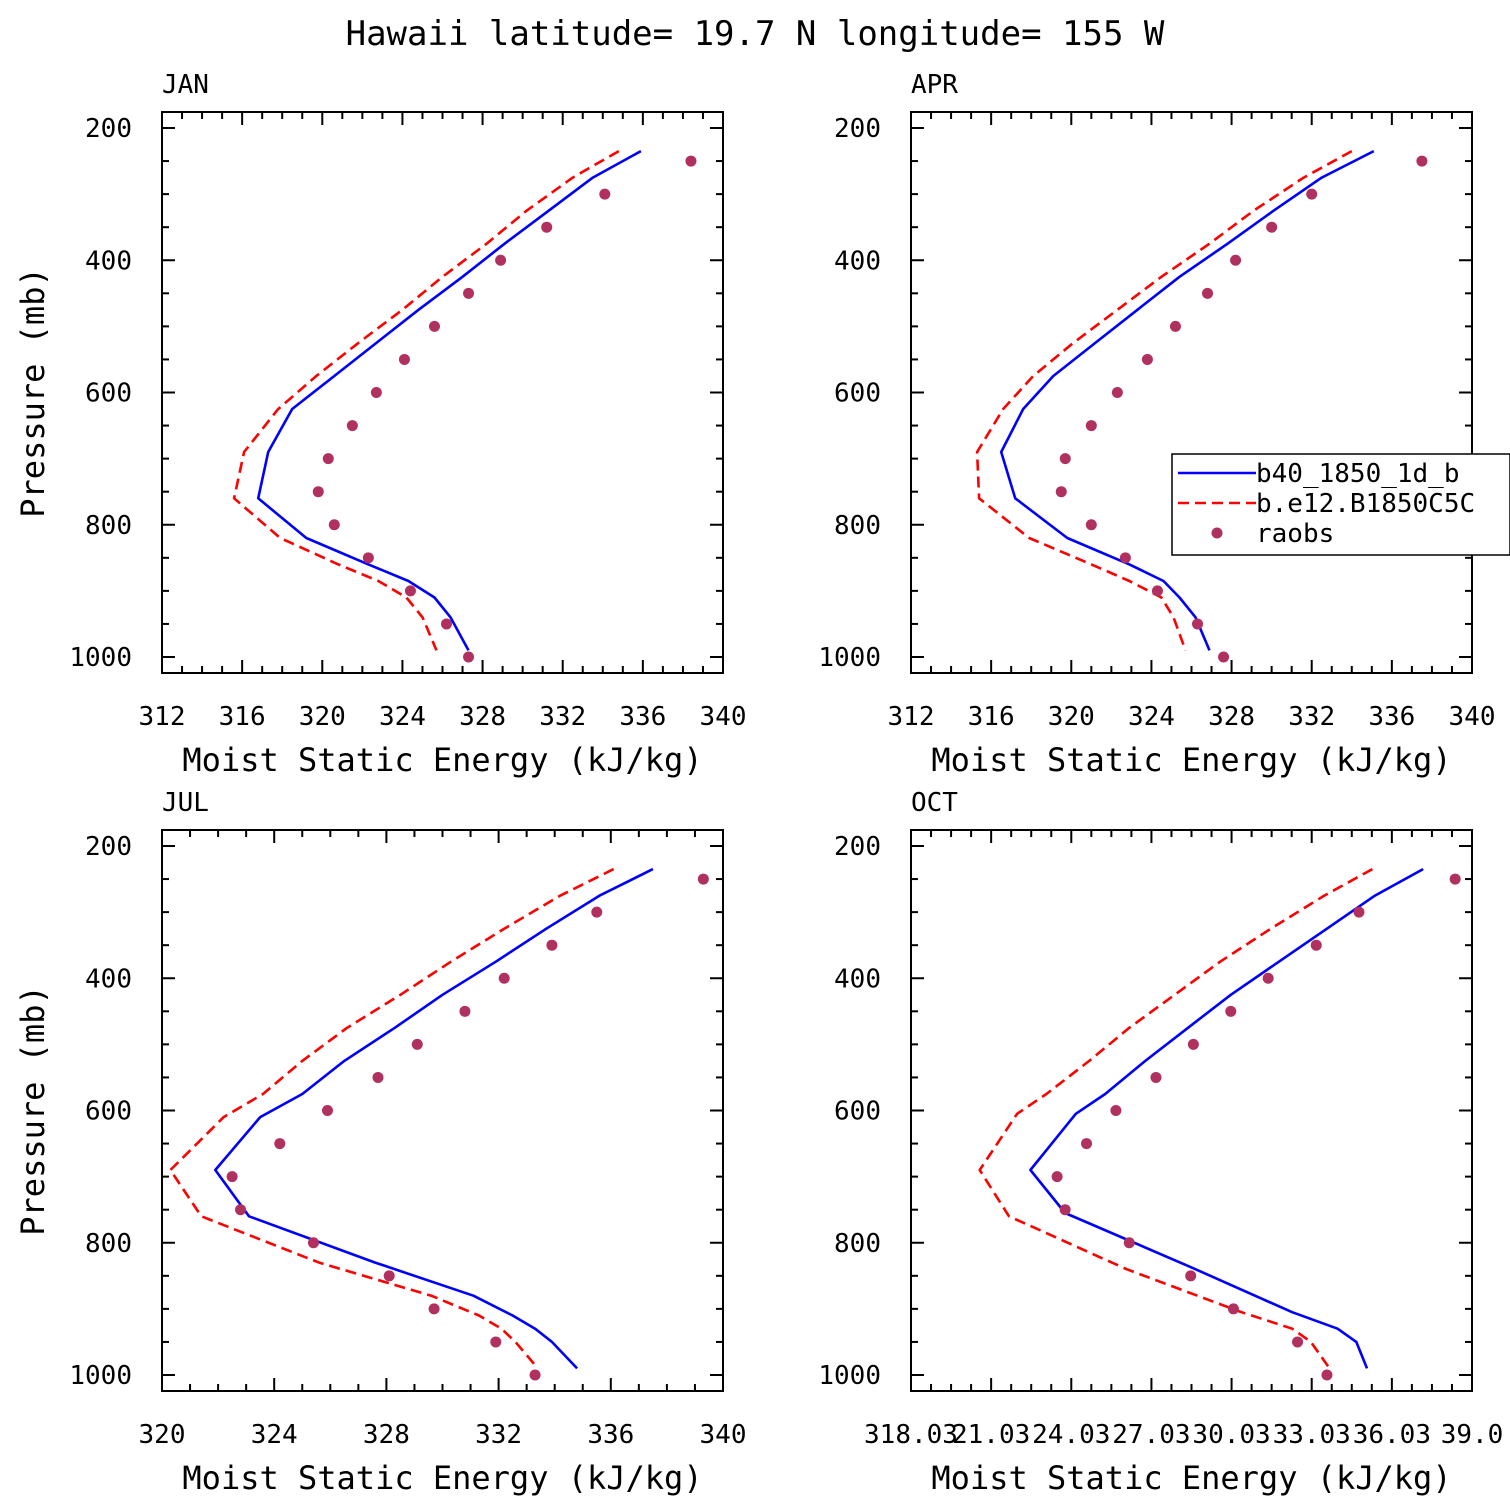 Image resolution: width=1510 pixels, height=1510 pixels. I want to click on legend-box, so click(1340, 504).